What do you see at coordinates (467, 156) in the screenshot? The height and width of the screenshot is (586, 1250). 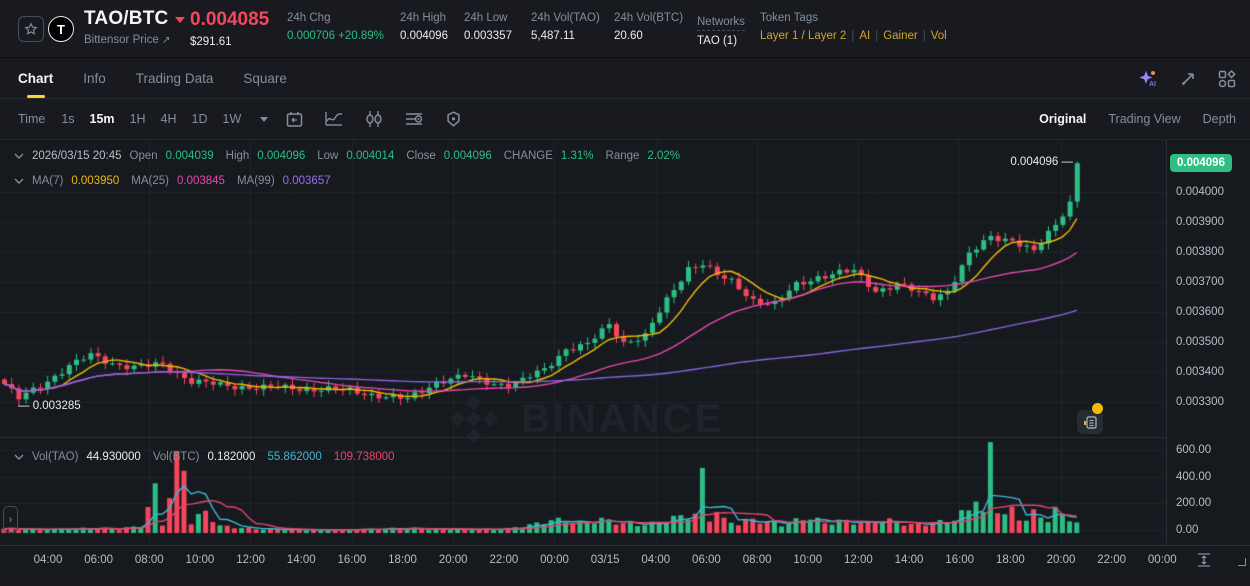 I see `legend-close: 0.004096` at bounding box center [467, 156].